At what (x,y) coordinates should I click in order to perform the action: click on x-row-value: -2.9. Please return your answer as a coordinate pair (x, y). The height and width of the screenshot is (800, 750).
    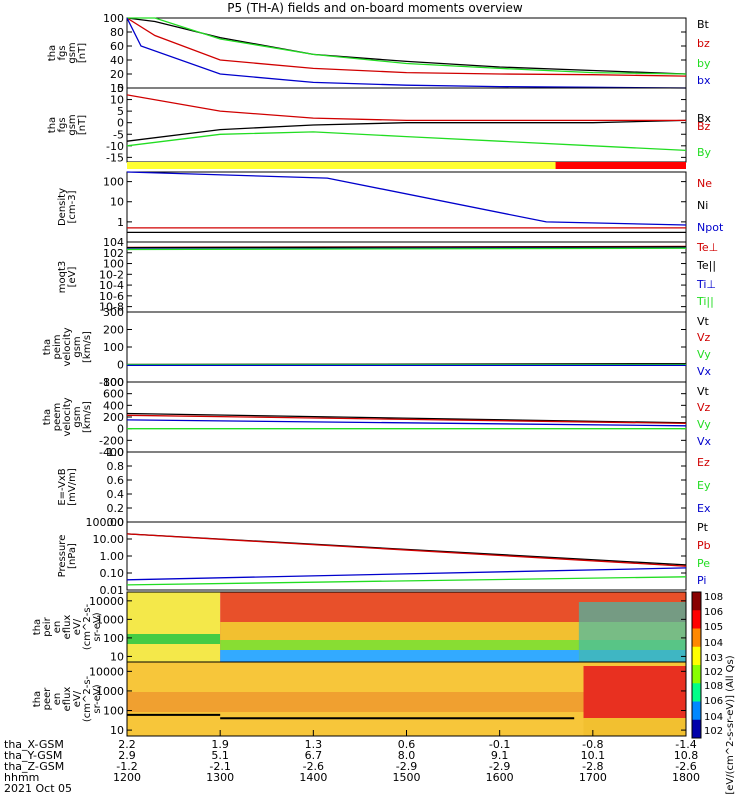
    Looking at the image, I should click on (406, 766).